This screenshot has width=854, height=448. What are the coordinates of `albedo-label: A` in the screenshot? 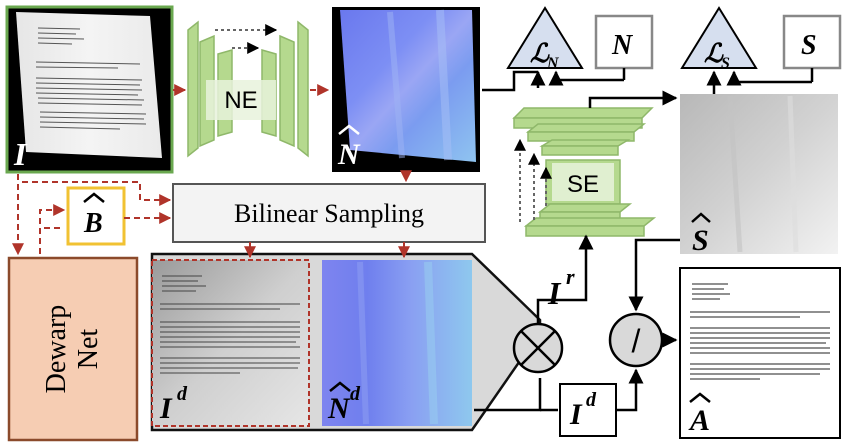 It's located at (699, 420).